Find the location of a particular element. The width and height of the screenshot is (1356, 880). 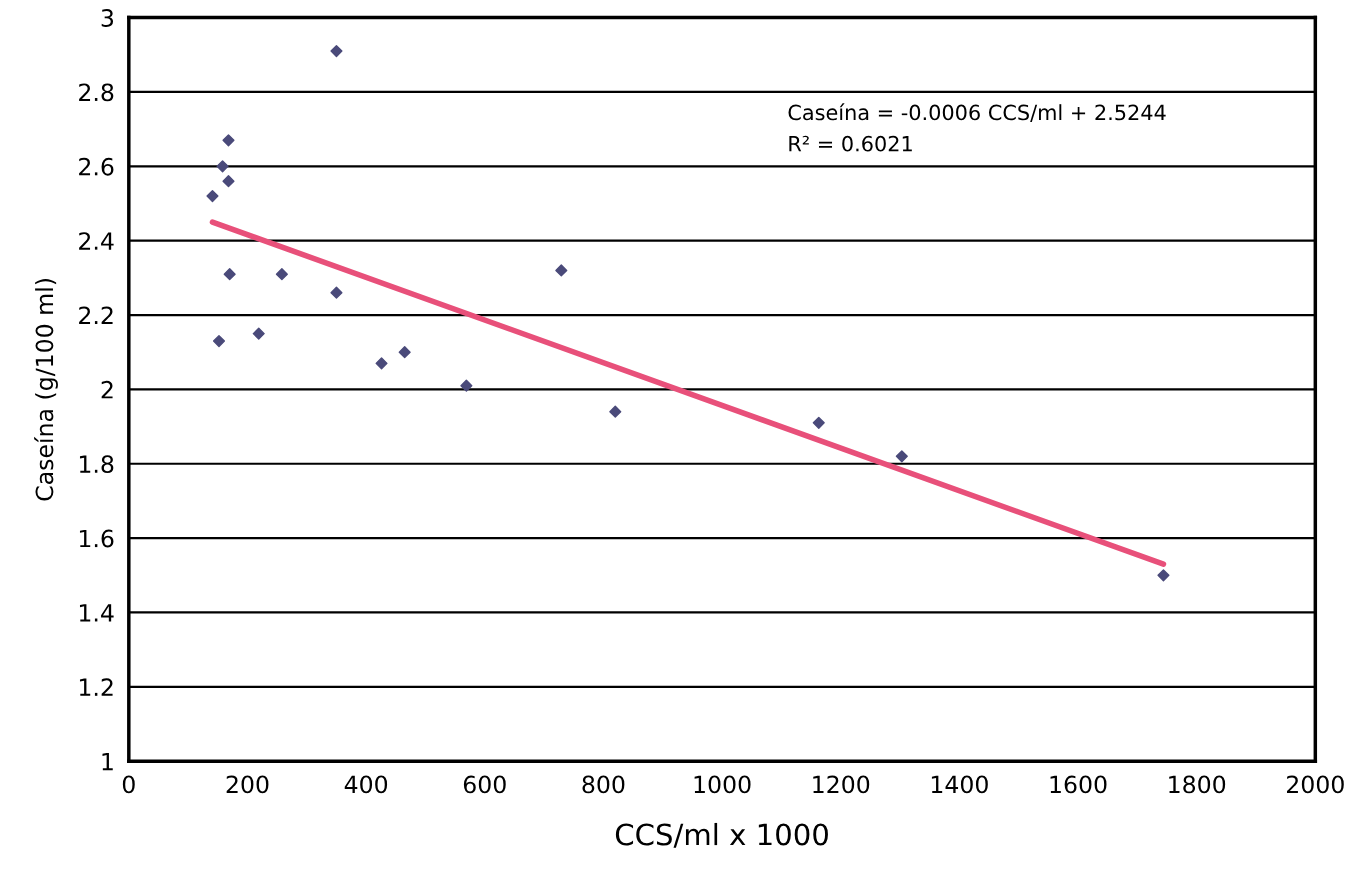

y-tick-label: 3 is located at coordinates (107, 18).